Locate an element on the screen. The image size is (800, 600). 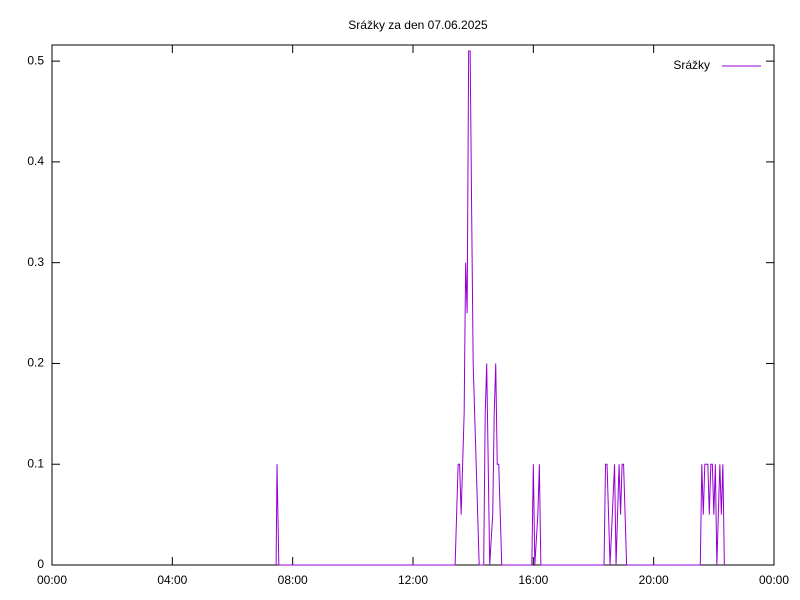
y-tick-label: 0.2 is located at coordinates (35, 363).